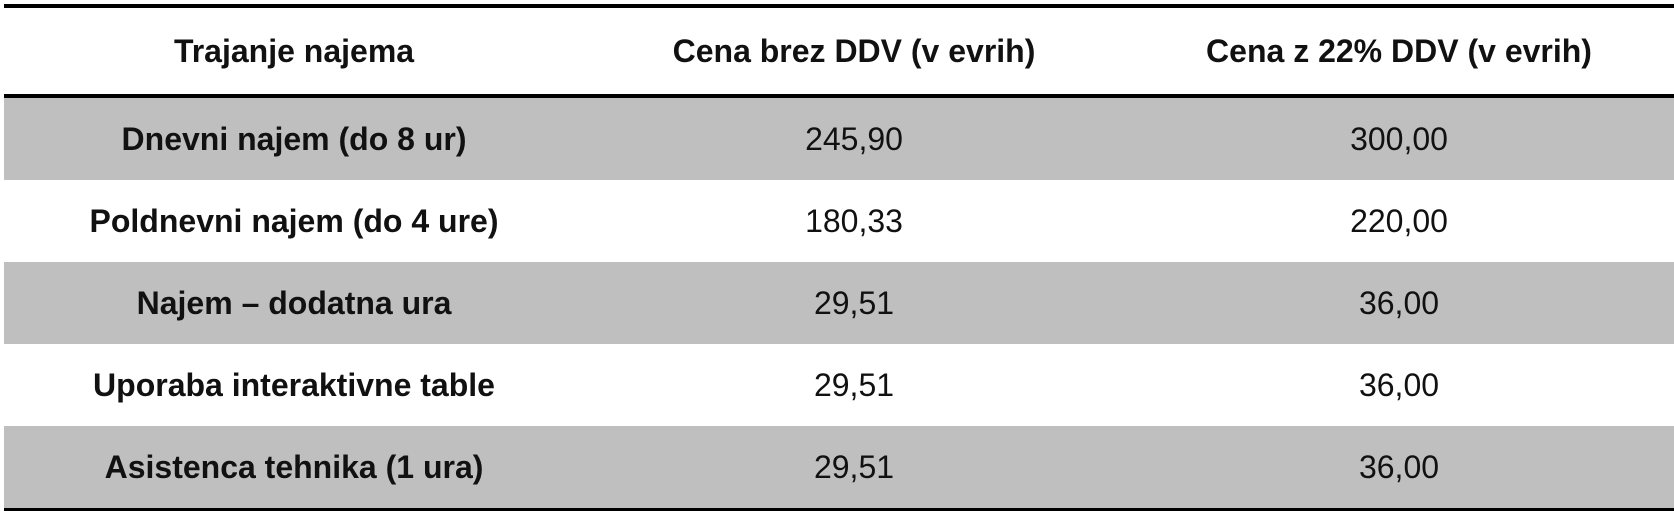 Image resolution: width=1674 pixels, height=511 pixels. Describe the element at coordinates (294, 303) in the screenshot. I see `row-label: Najem – dodatna ura` at that location.